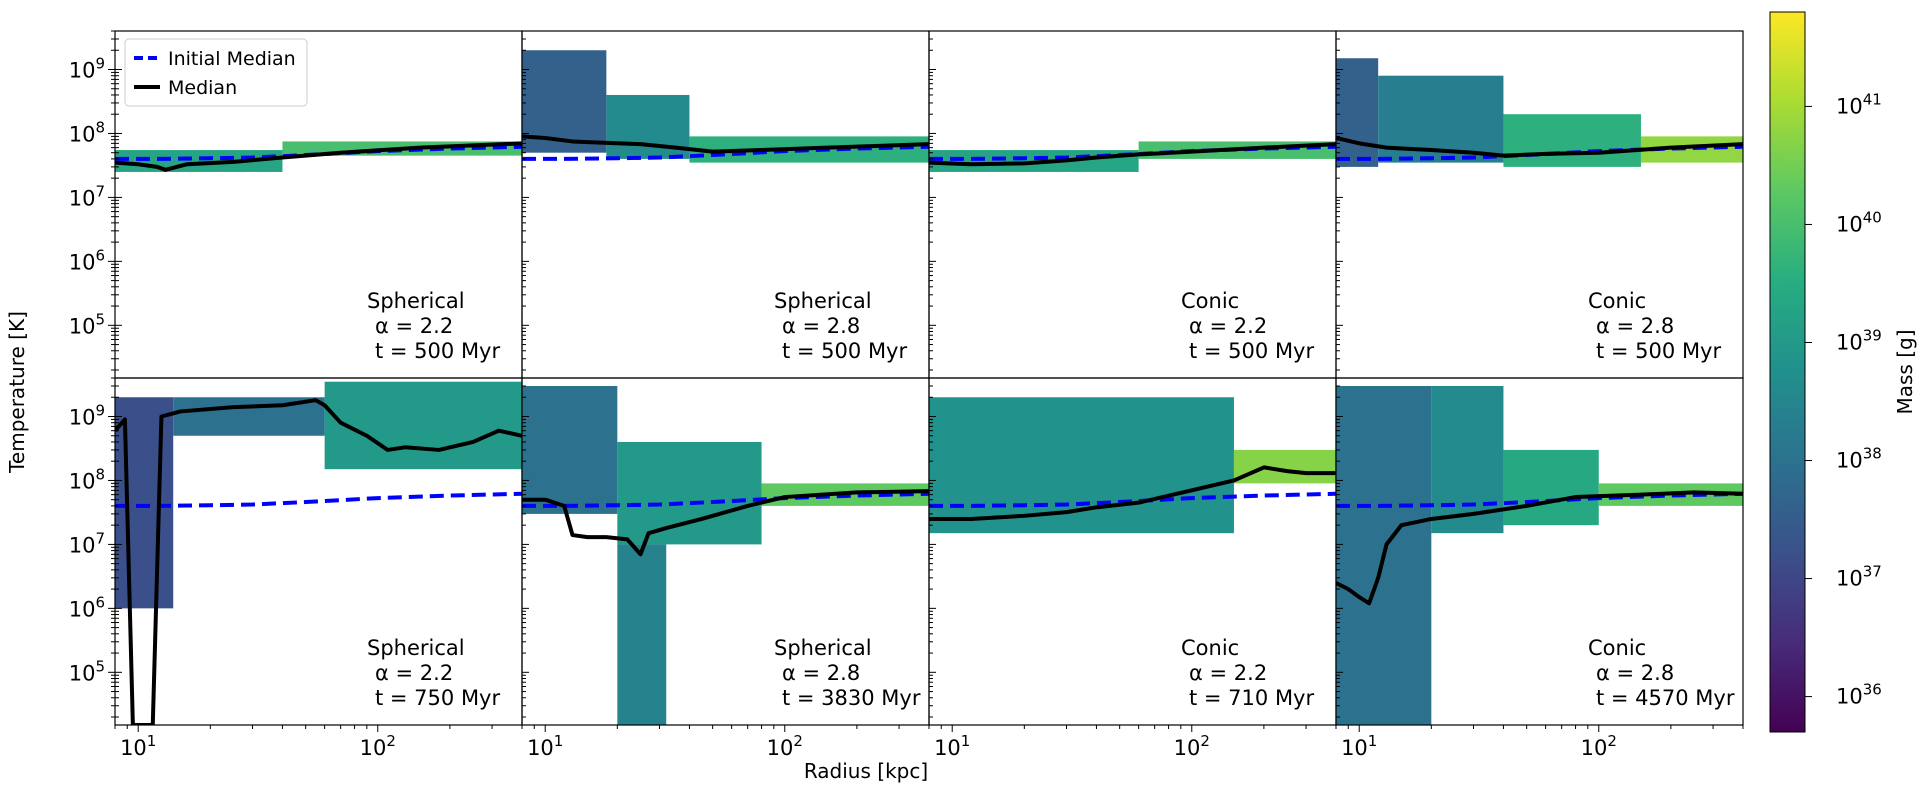 The height and width of the screenshot is (789, 1920). Describe the element at coordinates (866, 771) in the screenshot. I see `x-axis-label: Radius [kpc]` at that location.